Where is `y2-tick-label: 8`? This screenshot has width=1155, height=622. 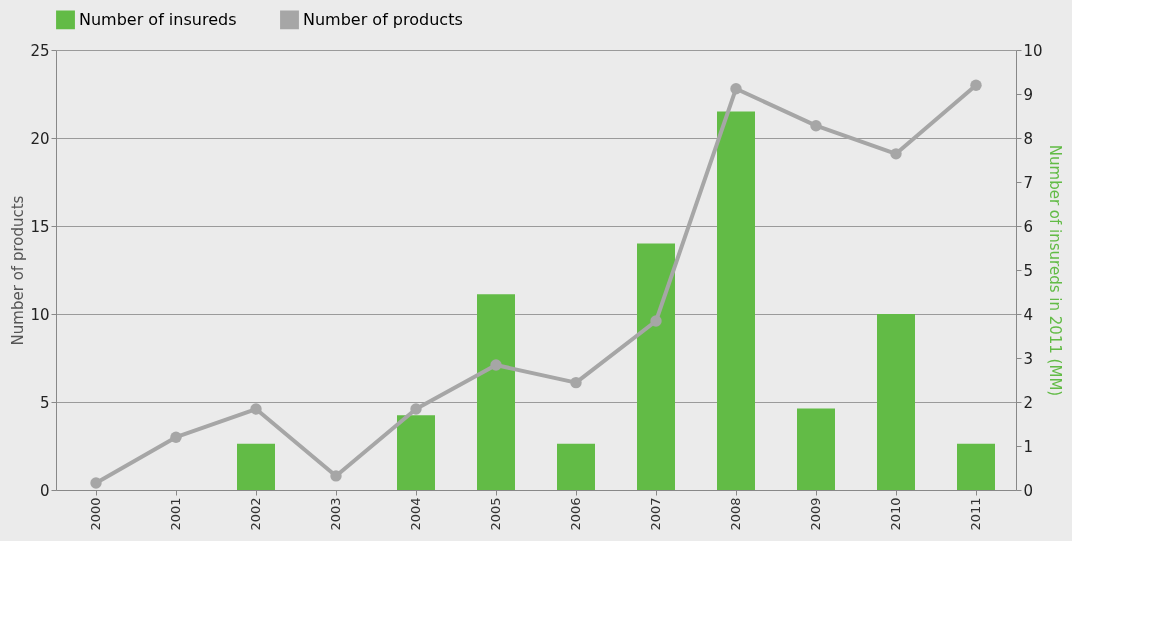 y2-tick-label: 8 is located at coordinates (1028, 138).